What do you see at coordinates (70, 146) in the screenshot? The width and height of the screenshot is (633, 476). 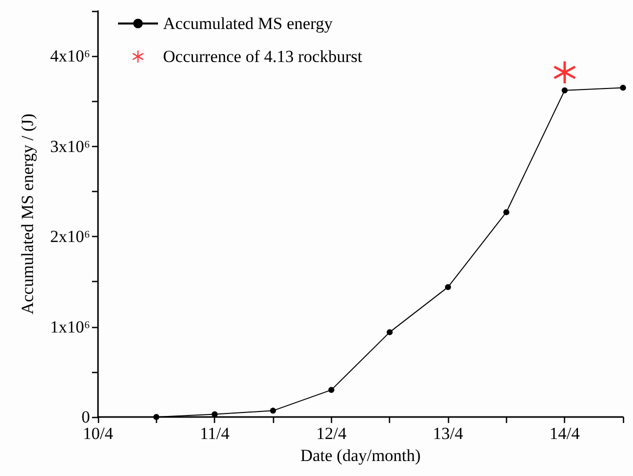 I see `y-tick-label: 3x10⁶` at bounding box center [70, 146].